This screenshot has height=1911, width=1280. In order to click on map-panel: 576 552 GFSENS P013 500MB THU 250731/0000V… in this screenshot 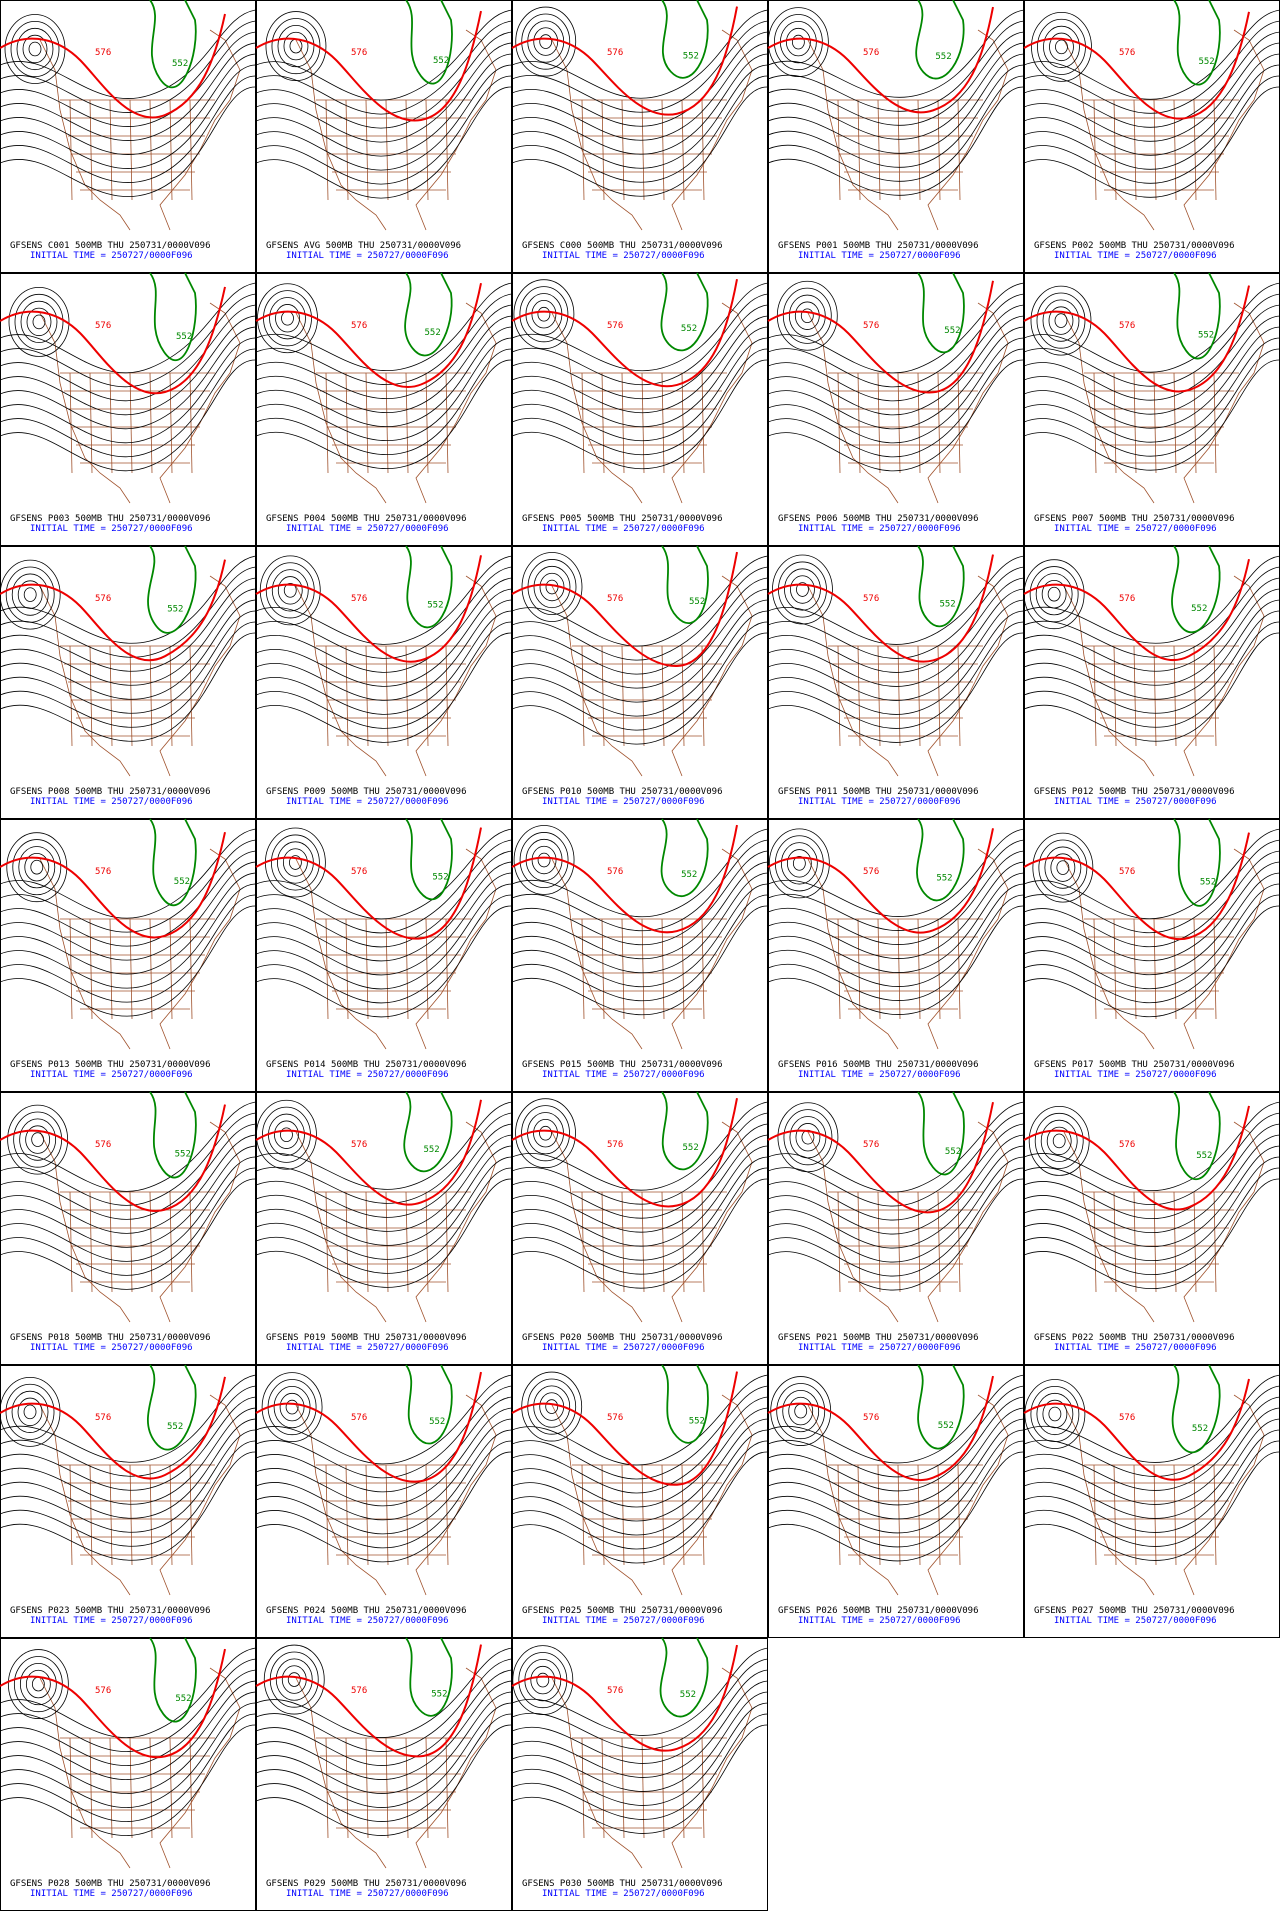, I will do `click(128, 955)`.